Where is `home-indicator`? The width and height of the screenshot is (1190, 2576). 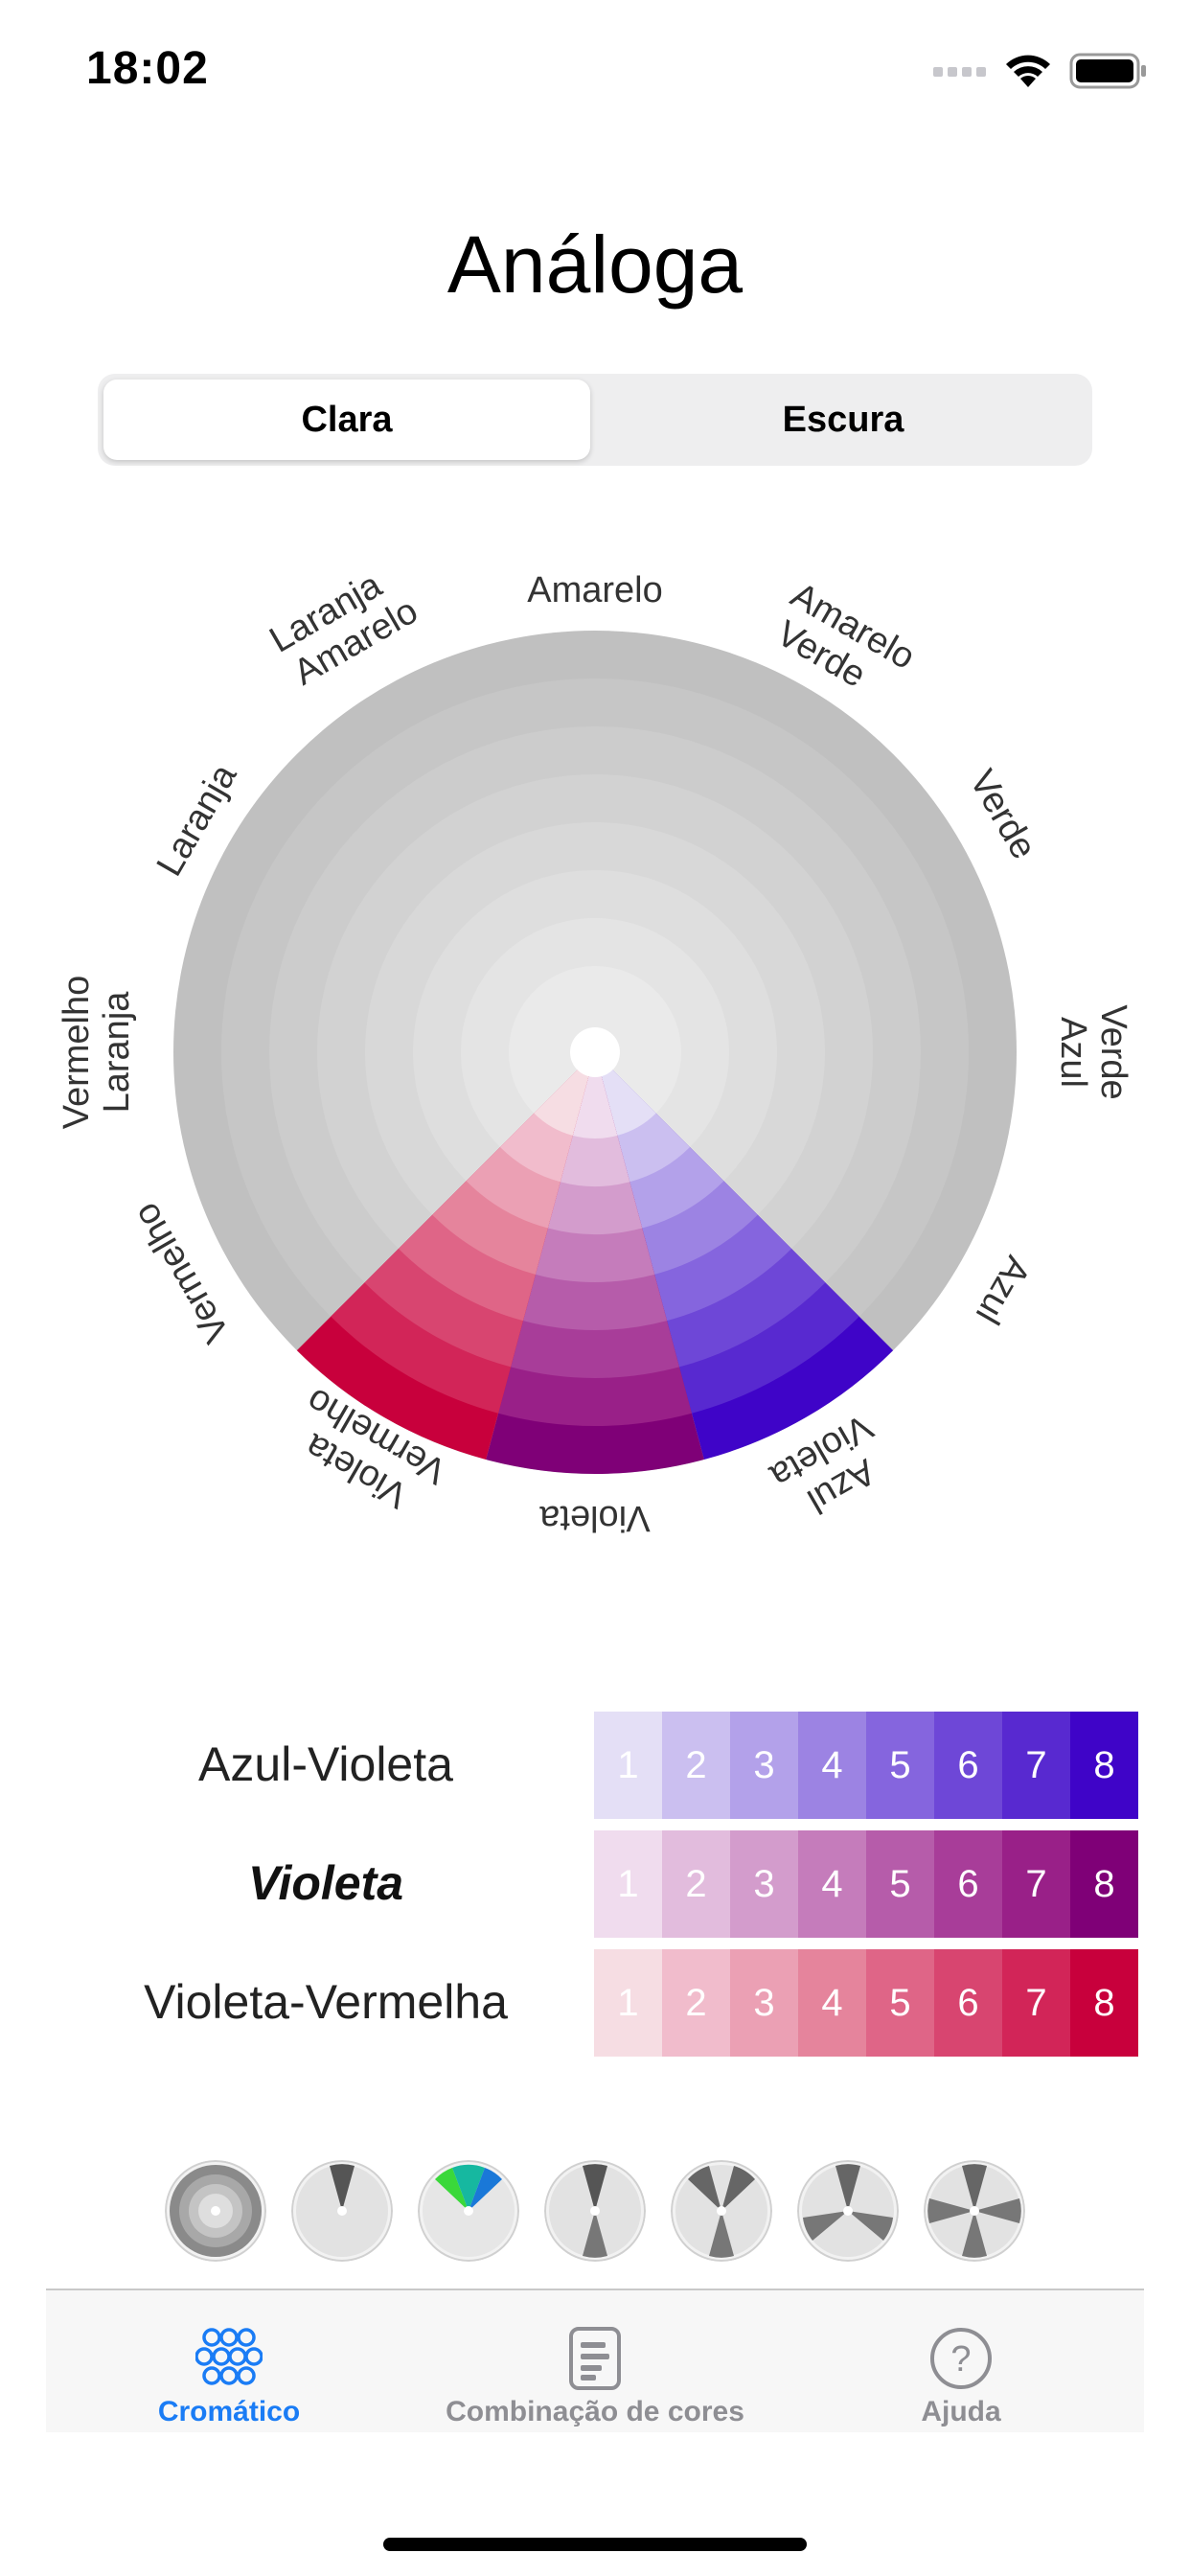
home-indicator is located at coordinates (595, 2544).